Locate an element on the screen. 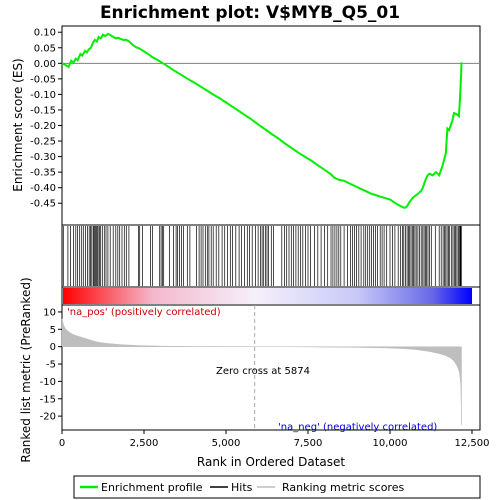 Image resolution: width=500 pixels, height=500 pixels. x-tick-label: 7,500 is located at coordinates (308, 443).